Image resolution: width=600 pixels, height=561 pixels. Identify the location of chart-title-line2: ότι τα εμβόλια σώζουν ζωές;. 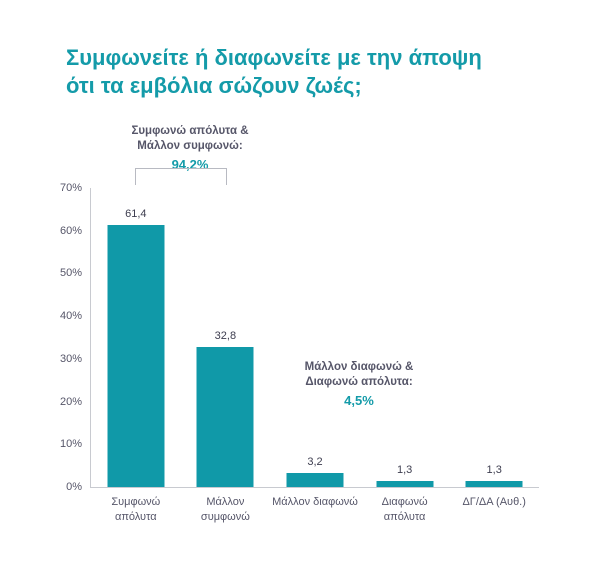
(214, 85).